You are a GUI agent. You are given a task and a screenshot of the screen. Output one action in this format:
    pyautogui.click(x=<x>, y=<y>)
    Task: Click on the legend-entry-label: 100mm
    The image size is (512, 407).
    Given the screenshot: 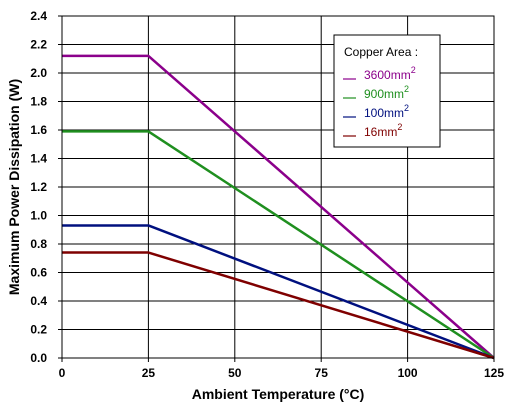 What is the action you would take?
    pyautogui.click(x=384, y=113)
    